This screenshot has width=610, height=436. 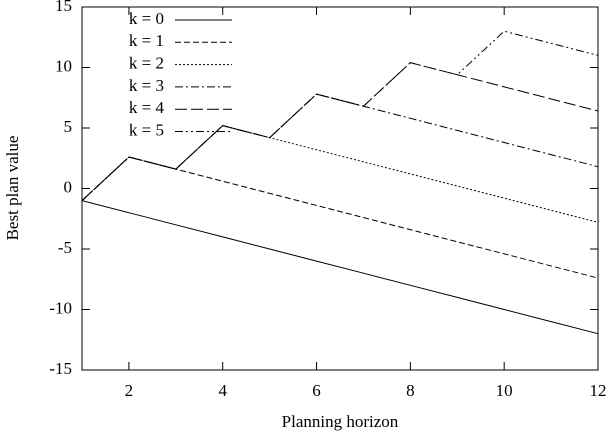 What do you see at coordinates (60, 307) in the screenshot?
I see `y-tick-label: -10` at bounding box center [60, 307].